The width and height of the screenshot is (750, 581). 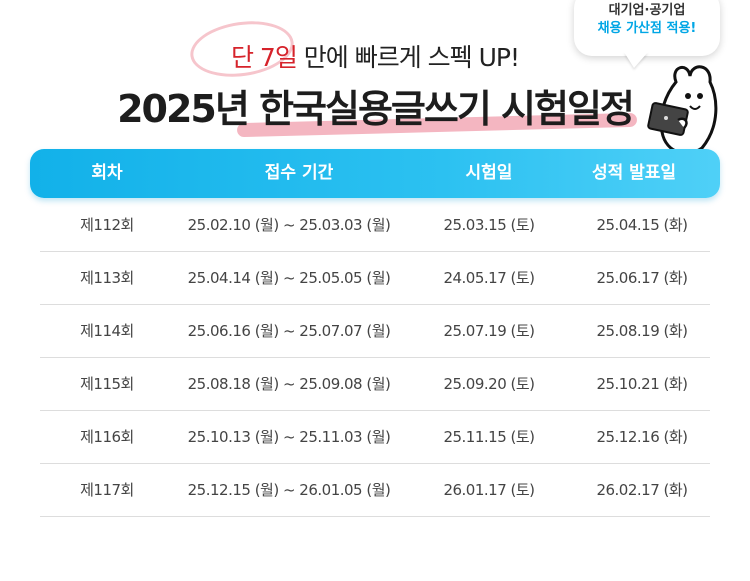 What do you see at coordinates (489, 225) in the screenshot?
I see `cell-exam-date: 25.03.15 (토)` at bounding box center [489, 225].